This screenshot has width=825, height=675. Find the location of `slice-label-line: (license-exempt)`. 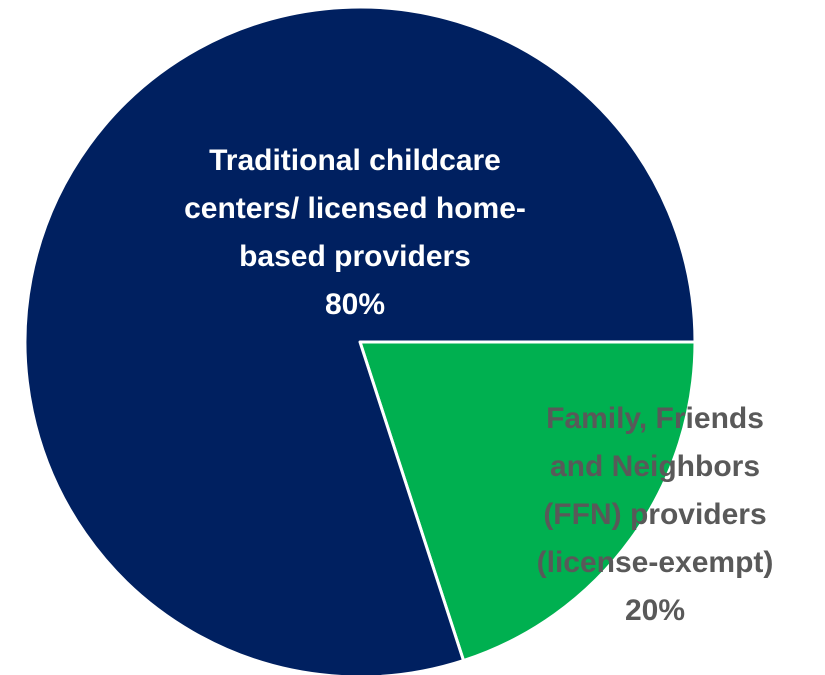

slice-label-line: (license-exempt) is located at coordinates (655, 562).